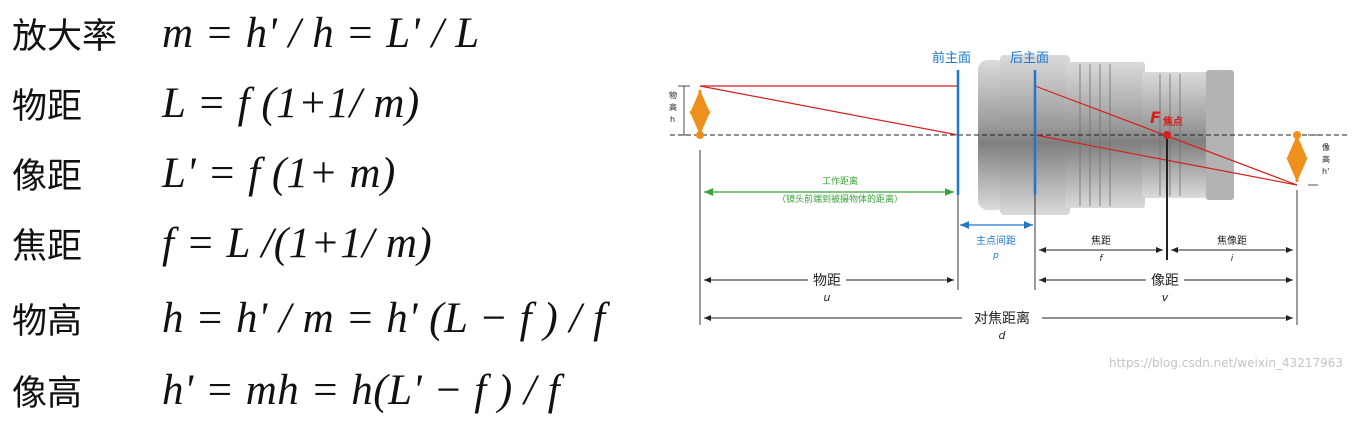 This screenshot has height=426, width=1353. Describe the element at coordinates (47, 106) in the screenshot. I see `formula-label: 物距` at that location.